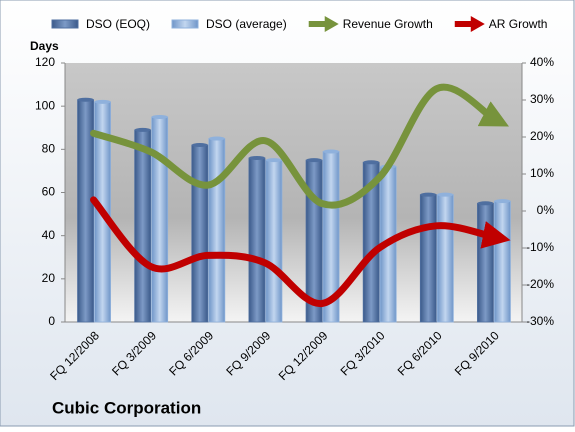  Describe the element at coordinates (542, 62) in the screenshot. I see `y2-tick-label: 40%` at that location.